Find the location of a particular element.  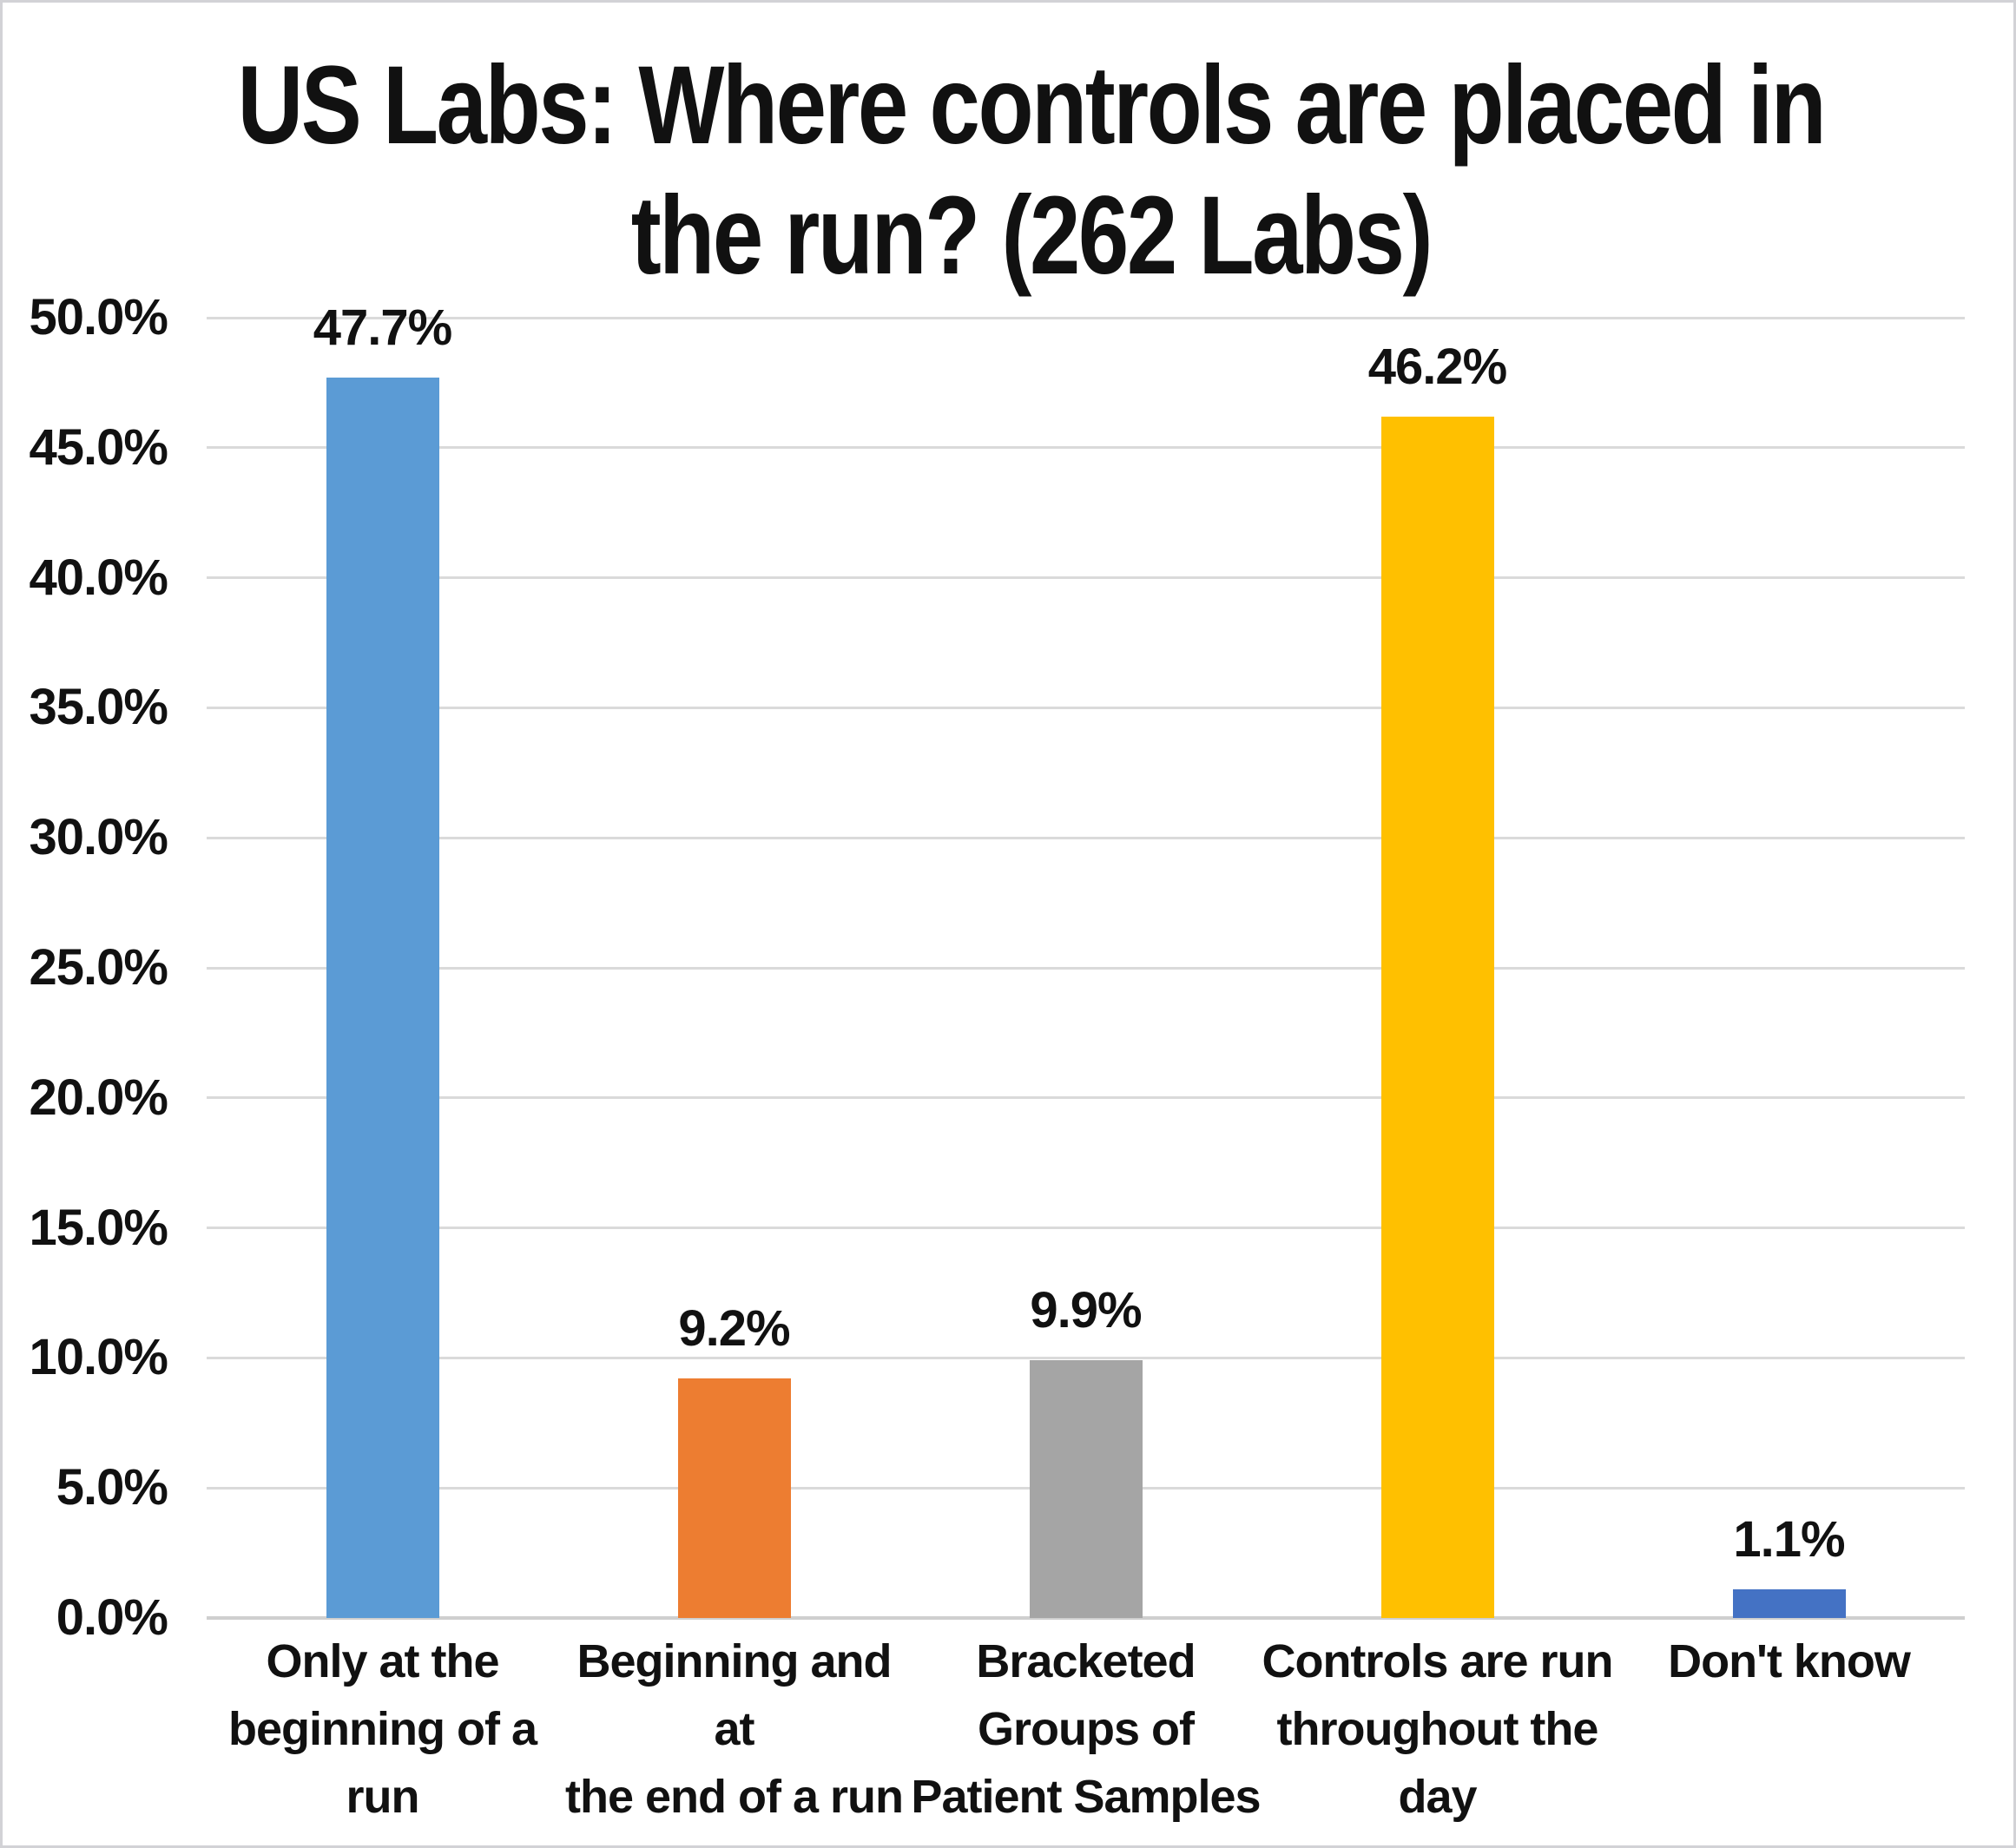

y-tick-label: 25.0% is located at coordinates (98, 968).